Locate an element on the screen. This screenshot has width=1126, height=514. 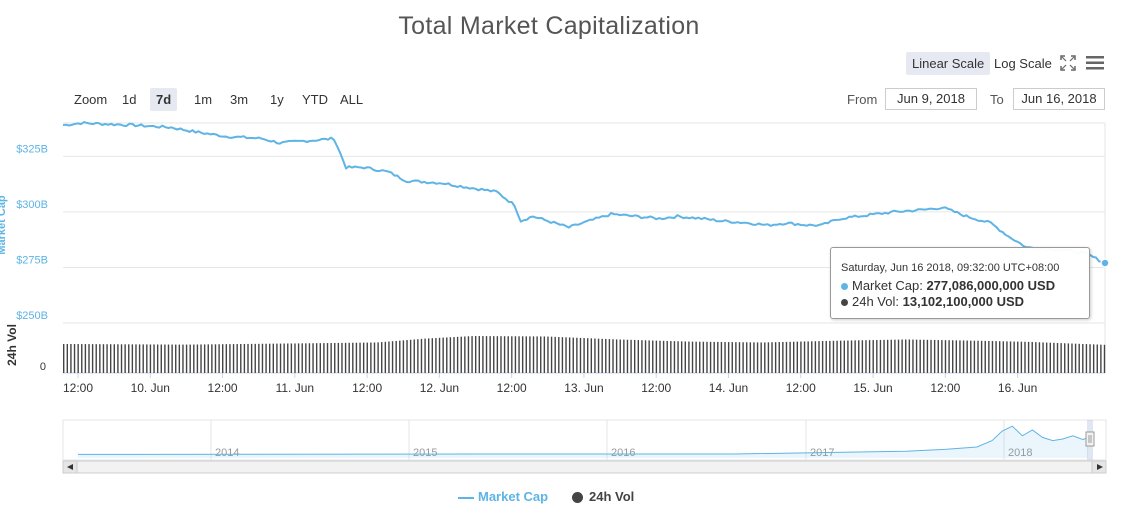
x-tick-label: 15. Jun is located at coordinates (872, 388).